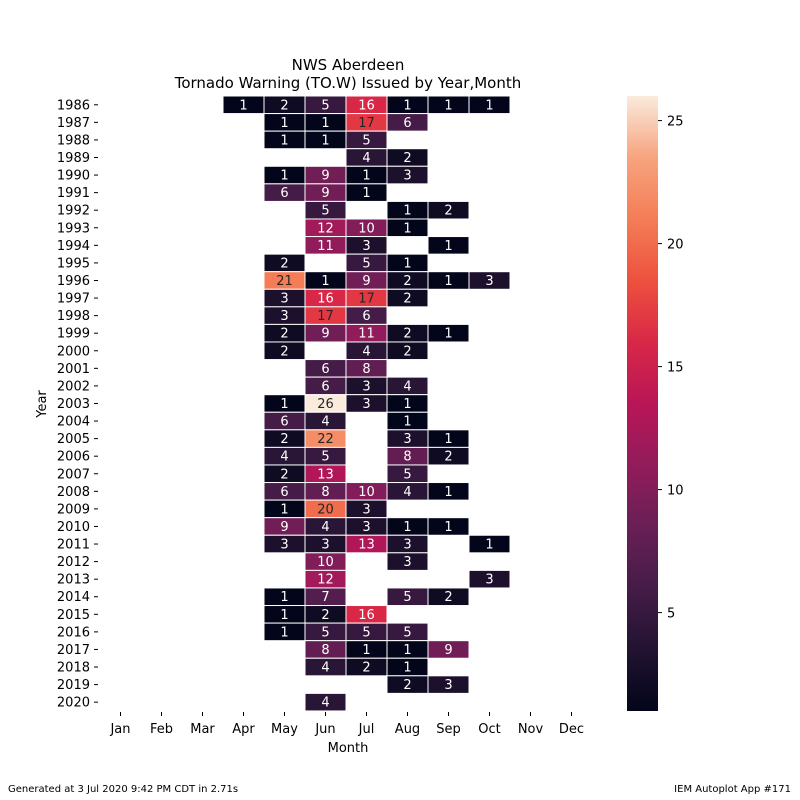 This screenshot has height=800, width=800. Describe the element at coordinates (73, 246) in the screenshot. I see `y-tick-label: 1994` at that location.